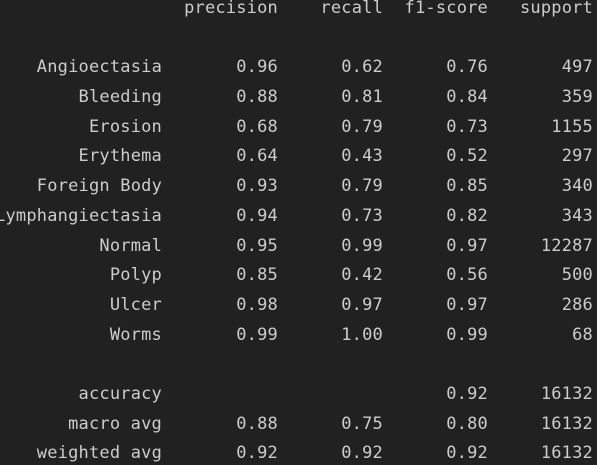 The height and width of the screenshot is (465, 597). What do you see at coordinates (298, 127) in the screenshot?
I see `class-row-erosion: Erosion 0.68 0.79 0.73 1155` at bounding box center [298, 127].